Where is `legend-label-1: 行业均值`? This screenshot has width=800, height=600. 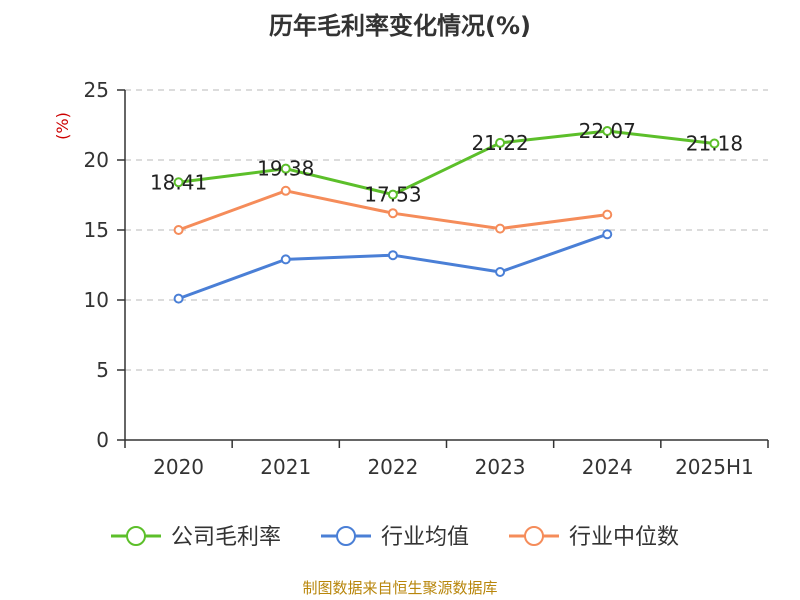
legend-label-1: 行业均值 is located at coordinates (425, 537).